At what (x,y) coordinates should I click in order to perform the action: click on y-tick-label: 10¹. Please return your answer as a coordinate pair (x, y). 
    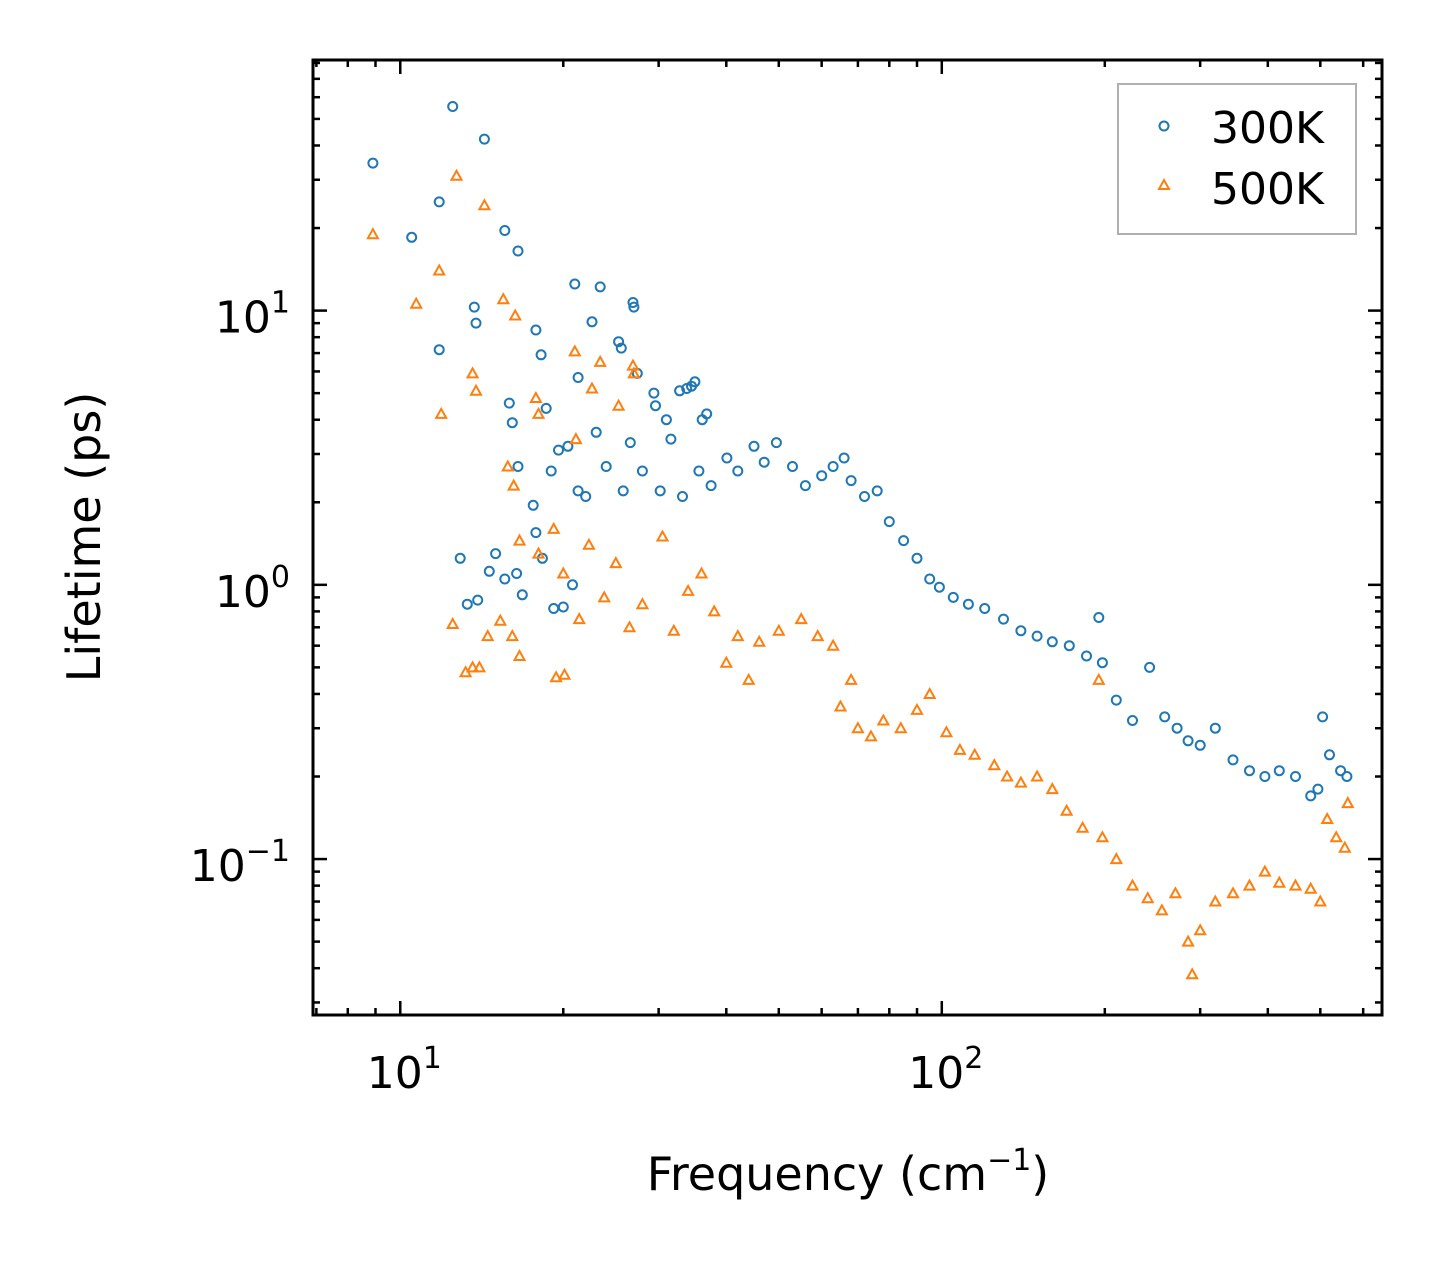
    Looking at the image, I should click on (252, 315).